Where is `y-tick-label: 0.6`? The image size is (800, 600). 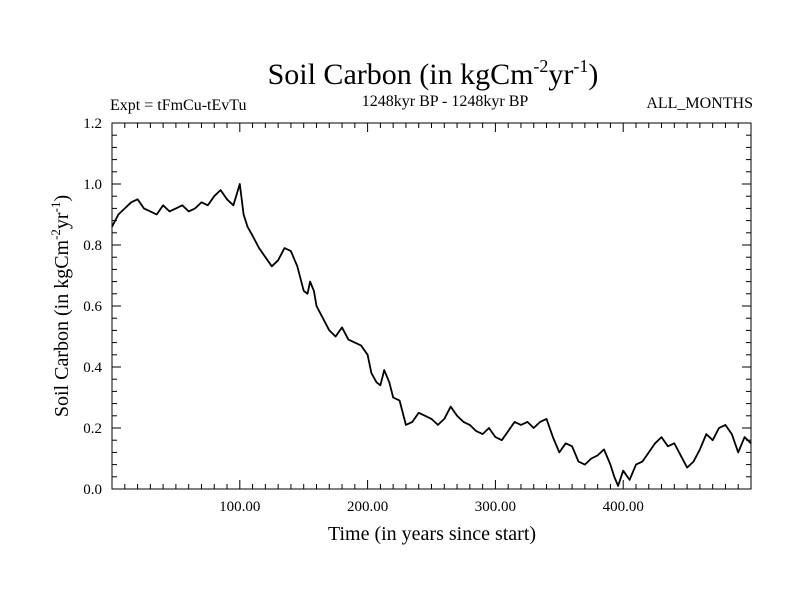 y-tick-label: 0.6 is located at coordinates (92, 307).